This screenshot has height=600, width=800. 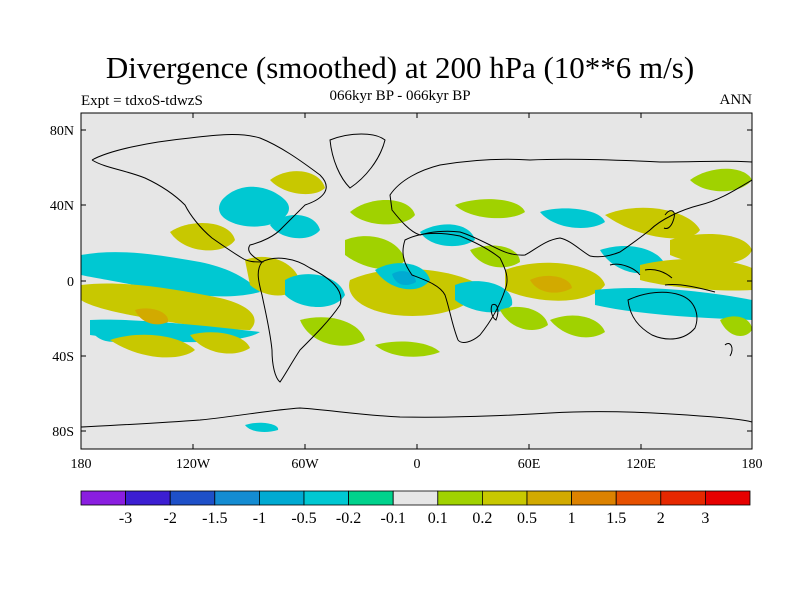 I want to click on lat-label: 0, so click(x=70, y=282).